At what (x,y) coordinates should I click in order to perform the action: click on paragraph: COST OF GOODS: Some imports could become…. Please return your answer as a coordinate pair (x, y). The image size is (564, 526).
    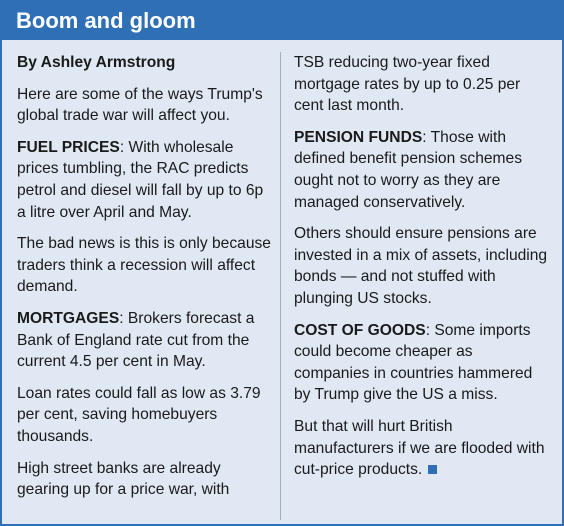
    Looking at the image, I should click on (421, 363).